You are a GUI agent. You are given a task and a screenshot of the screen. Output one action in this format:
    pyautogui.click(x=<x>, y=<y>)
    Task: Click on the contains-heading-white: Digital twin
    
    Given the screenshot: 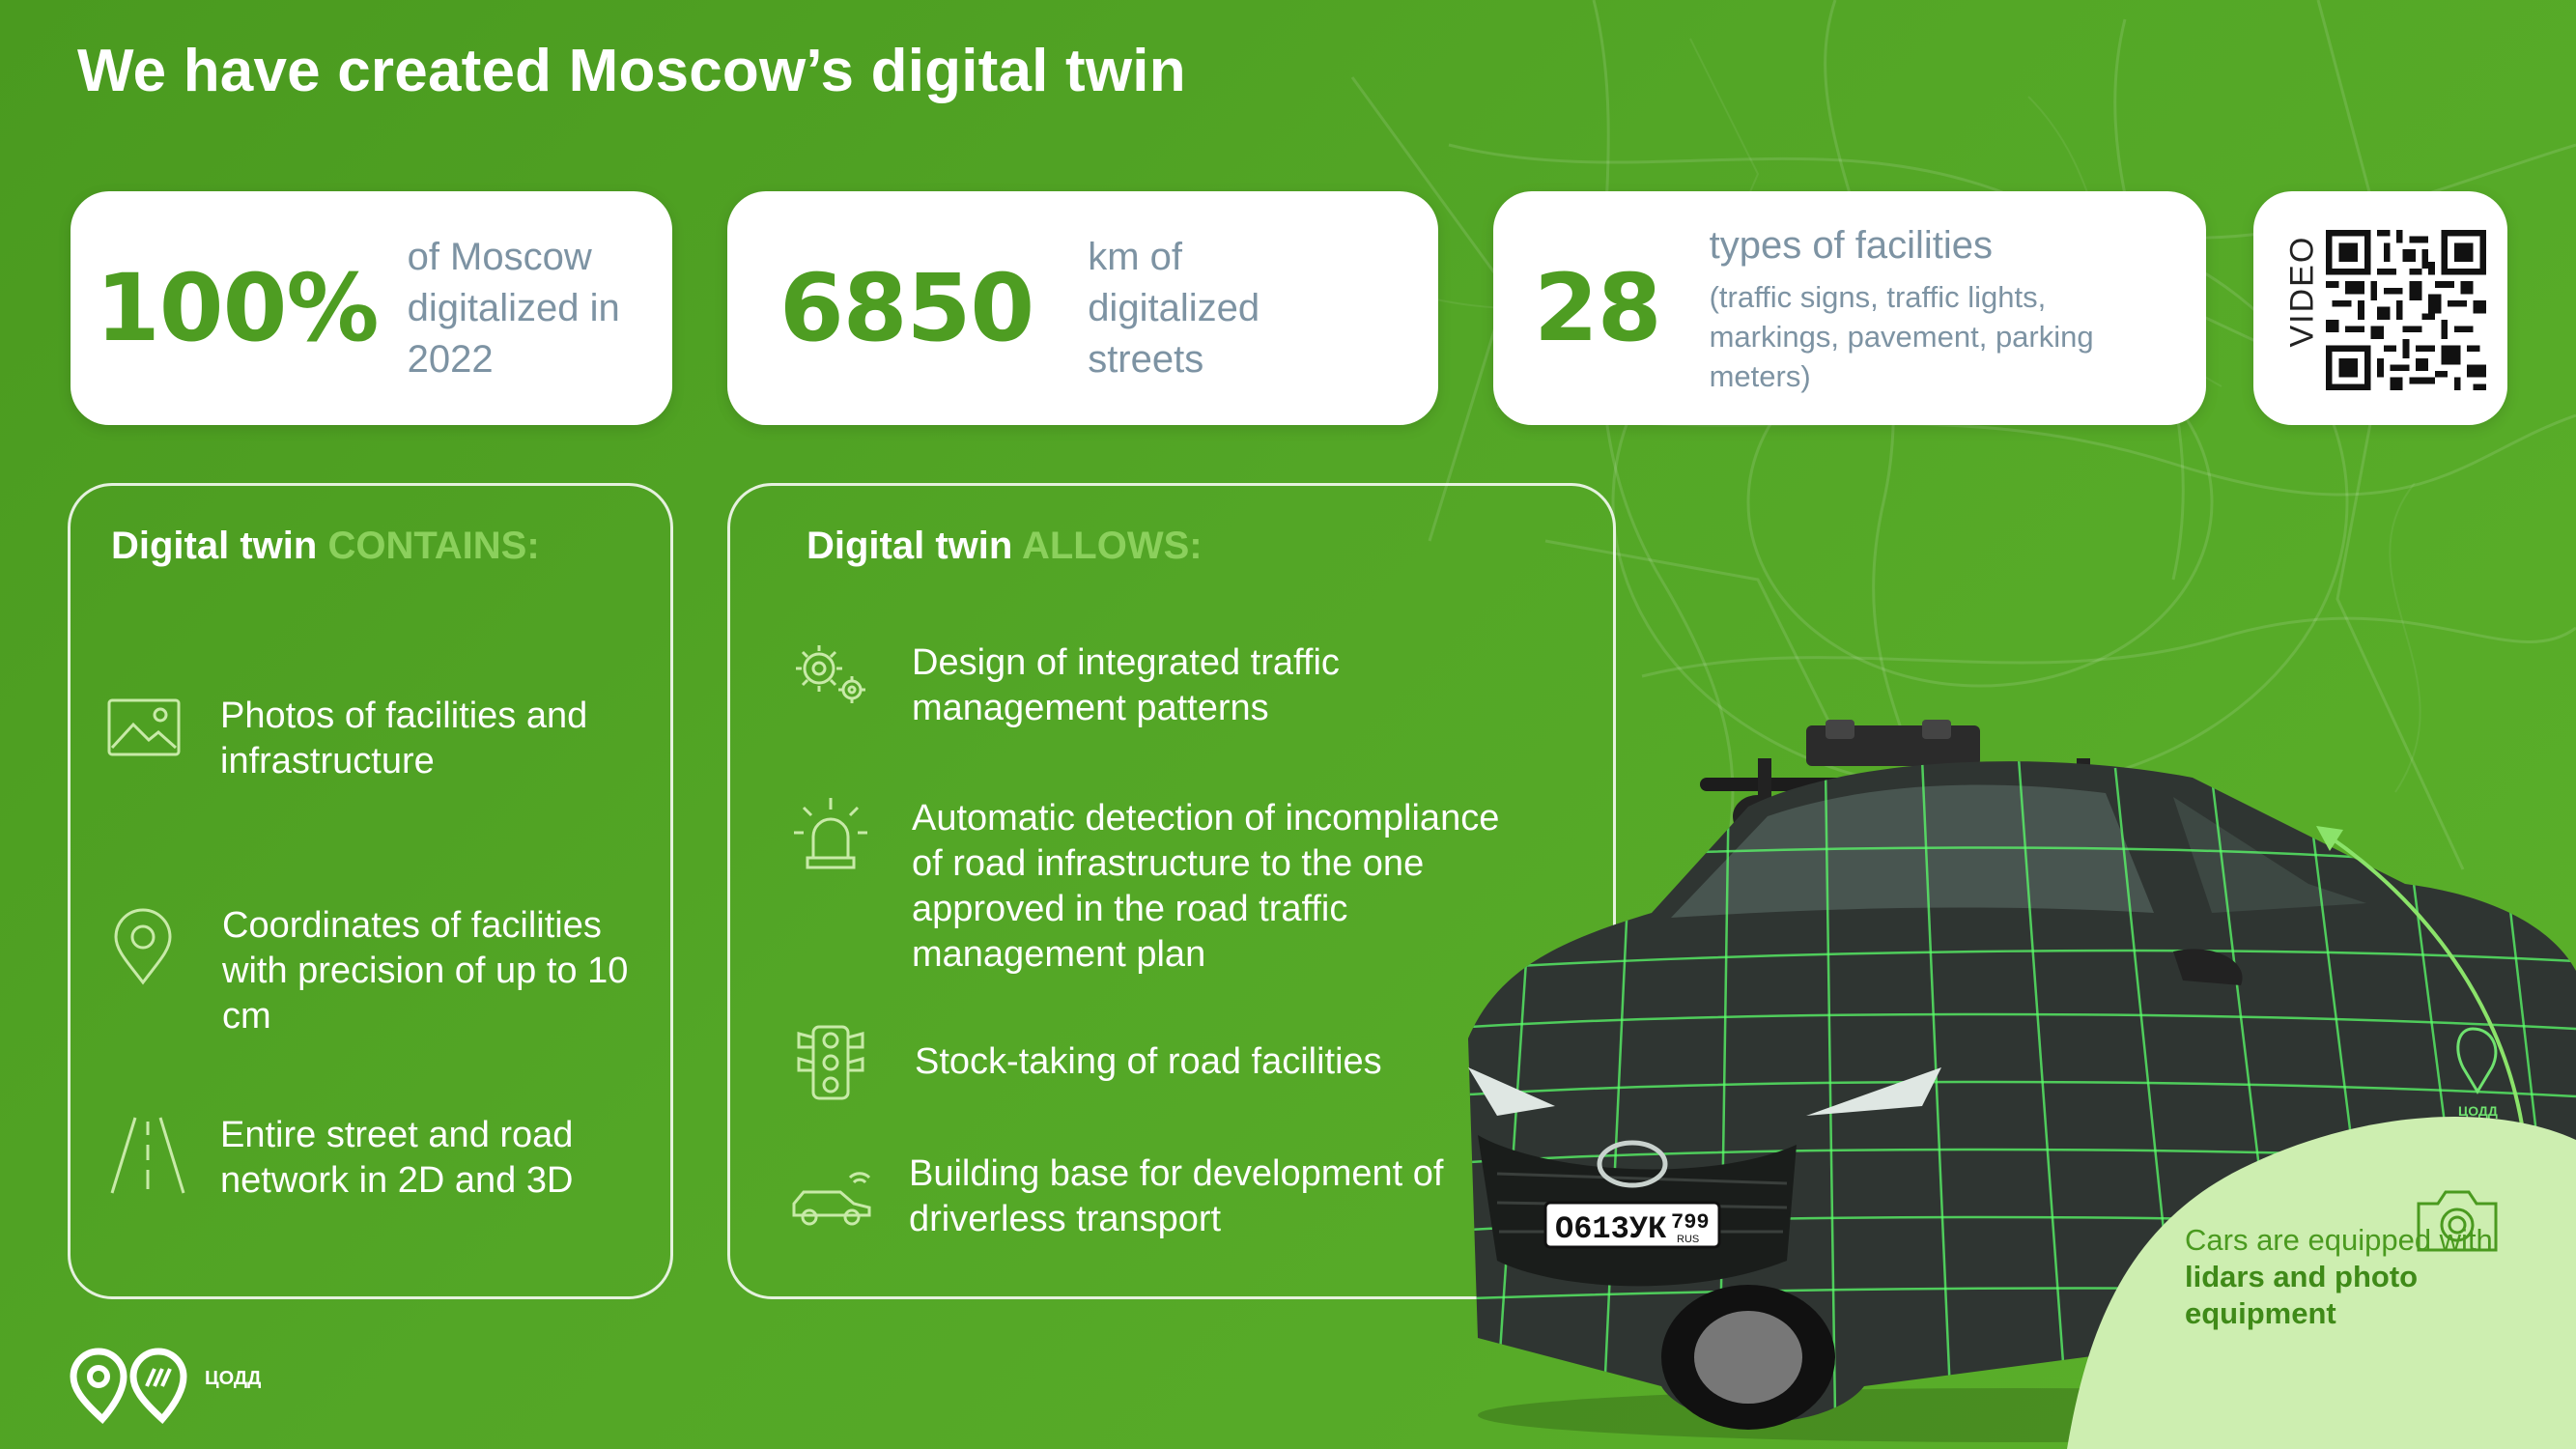 What is the action you would take?
    pyautogui.click(x=219, y=546)
    